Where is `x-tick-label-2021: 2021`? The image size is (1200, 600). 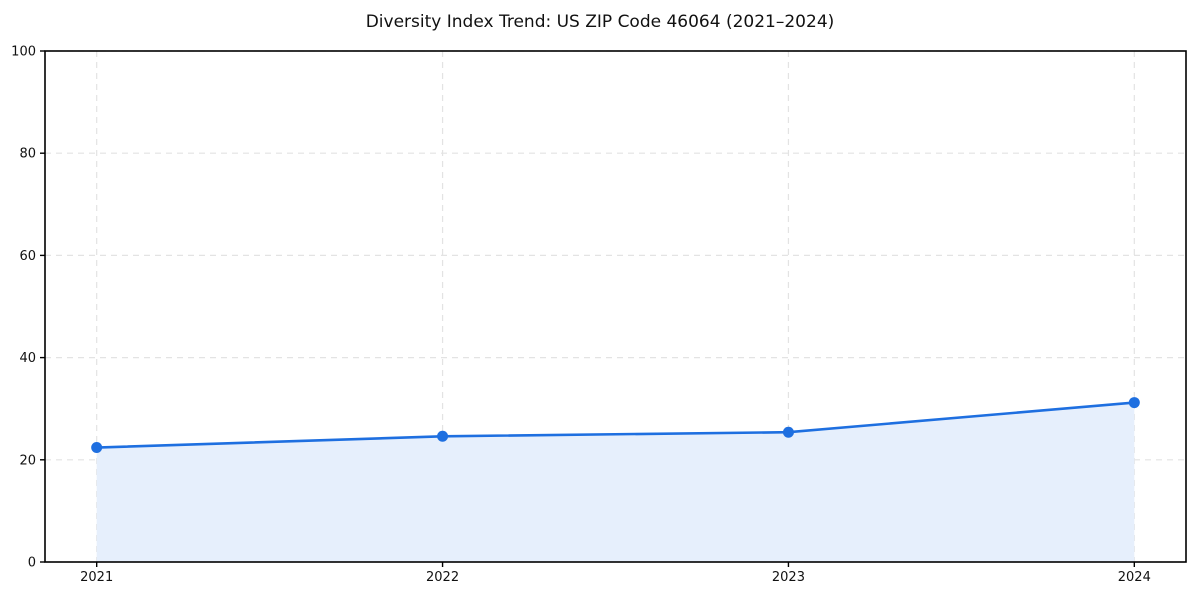
x-tick-label-2021: 2021 is located at coordinates (96, 577).